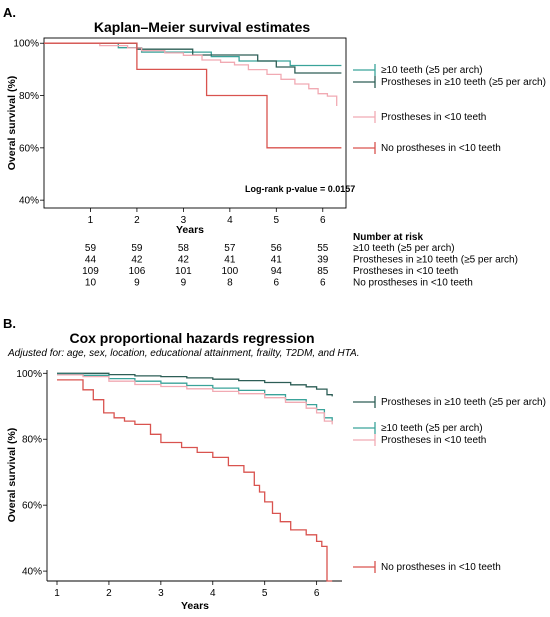  Describe the element at coordinates (29, 201) in the screenshot. I see `panel-a-y-tick-label: 40%` at that location.